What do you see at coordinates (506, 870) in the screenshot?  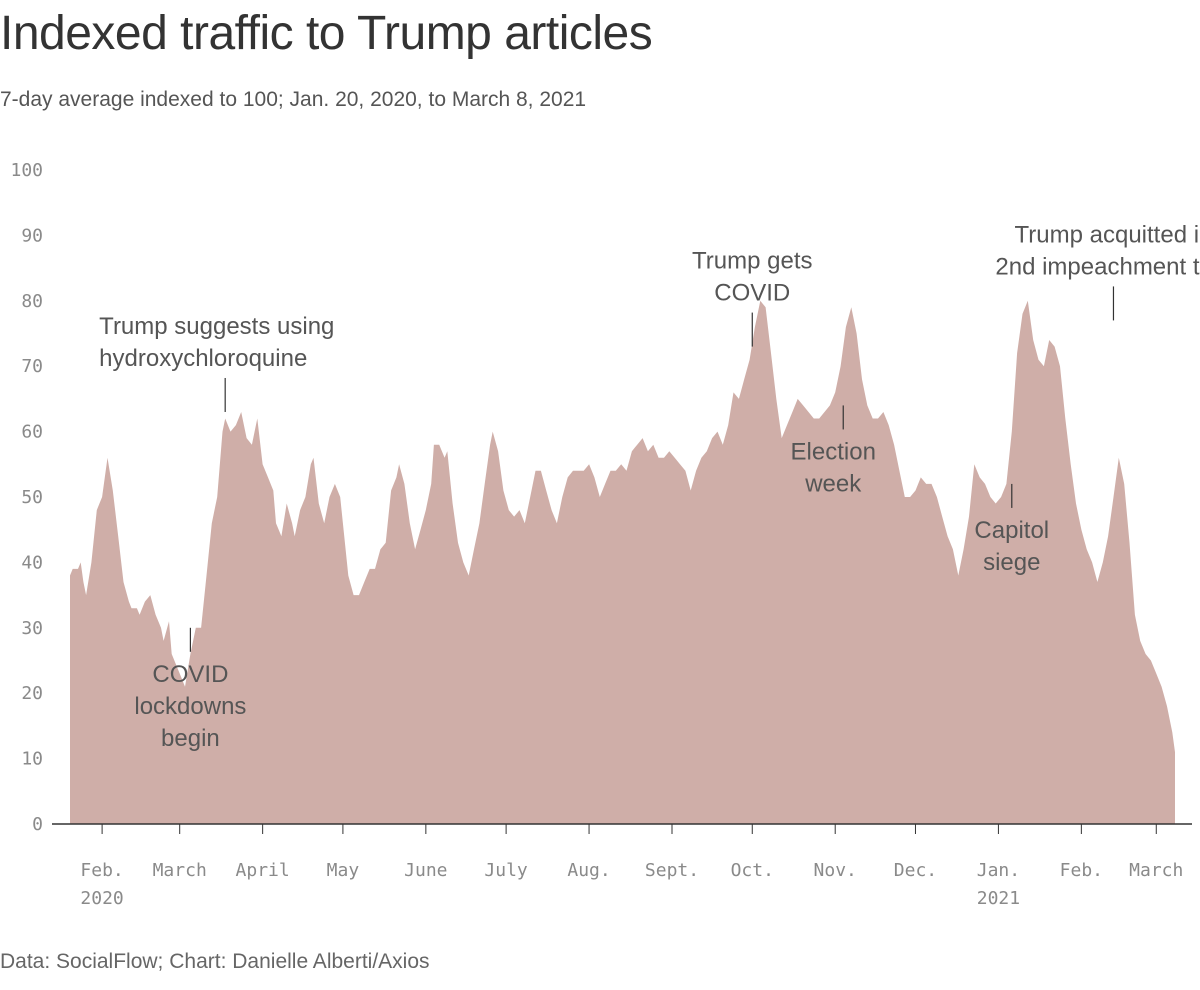 I see `x-tick-label: July` at bounding box center [506, 870].